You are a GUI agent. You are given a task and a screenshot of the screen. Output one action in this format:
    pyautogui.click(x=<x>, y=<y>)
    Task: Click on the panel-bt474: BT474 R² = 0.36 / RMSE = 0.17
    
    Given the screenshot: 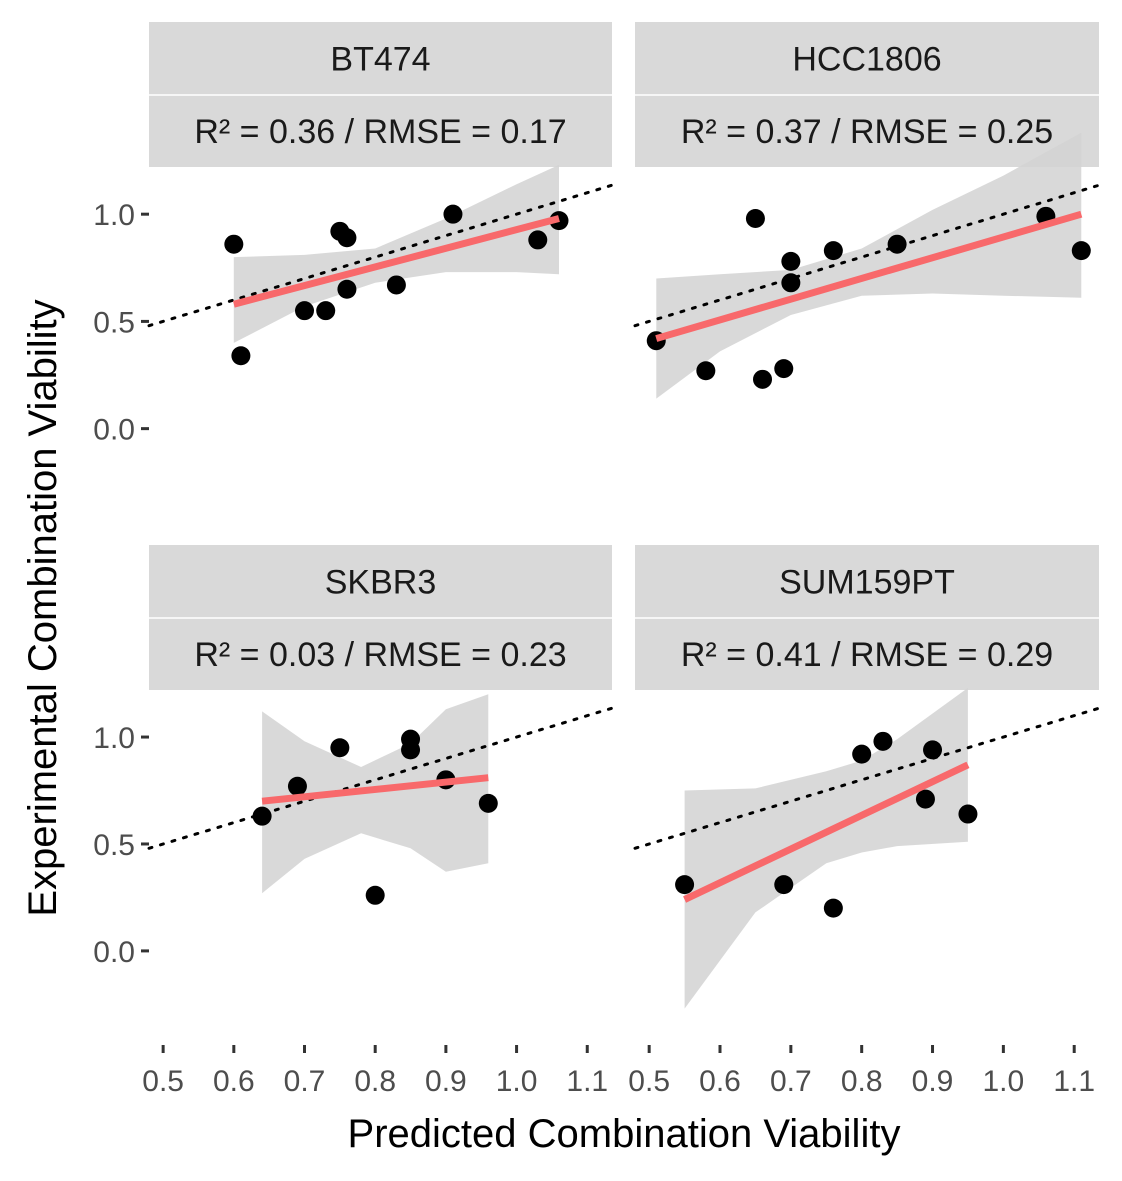 What is the action you would take?
    pyautogui.click(x=380, y=194)
    